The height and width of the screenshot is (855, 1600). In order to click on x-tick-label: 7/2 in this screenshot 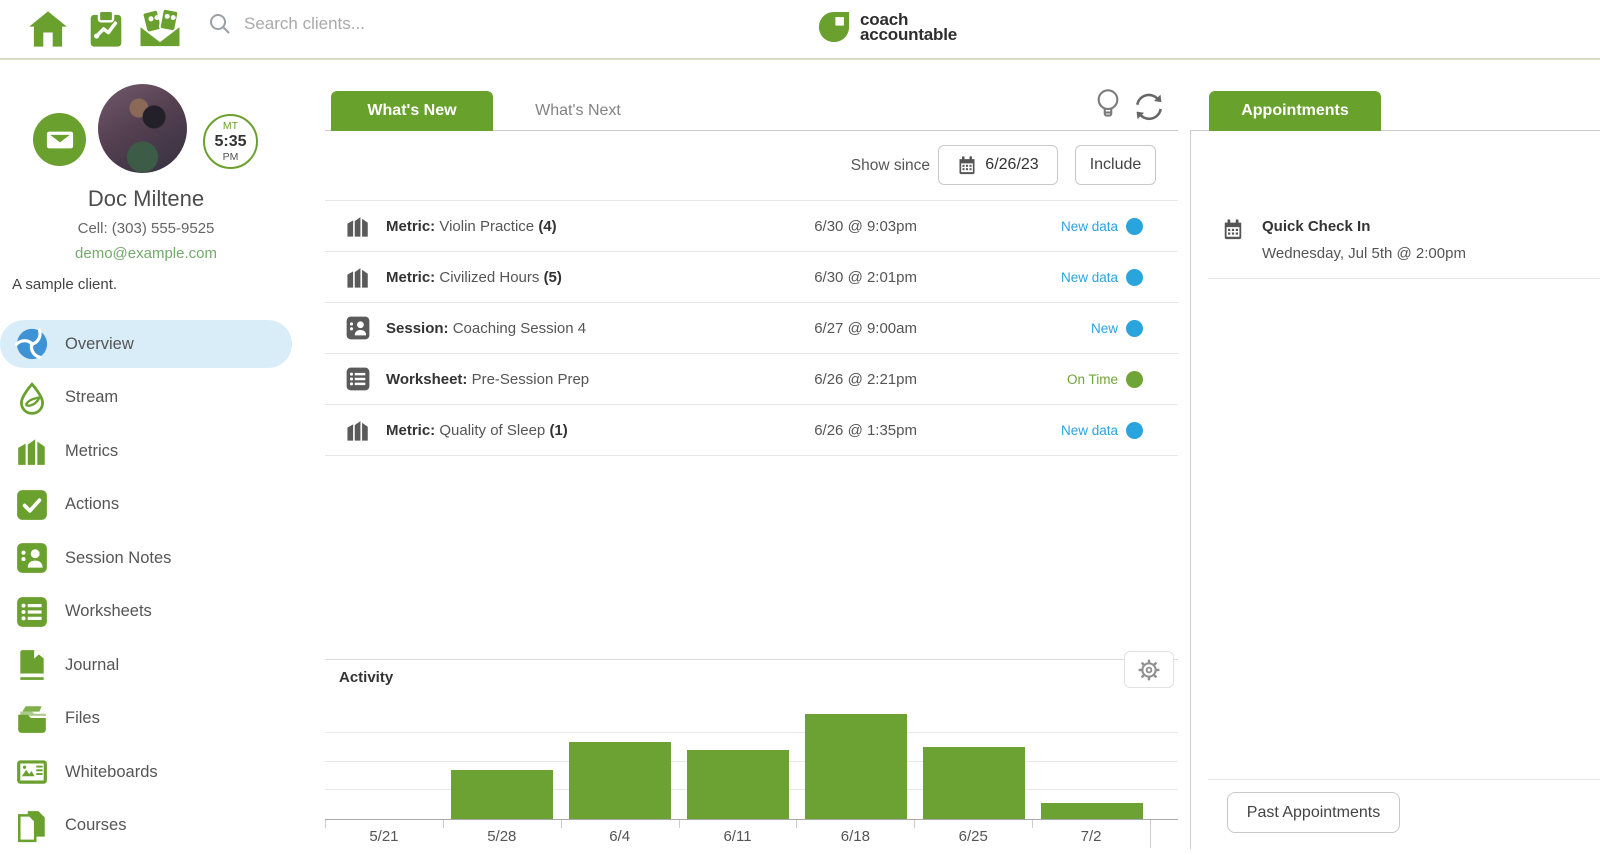, I will do `click(1092, 834)`.